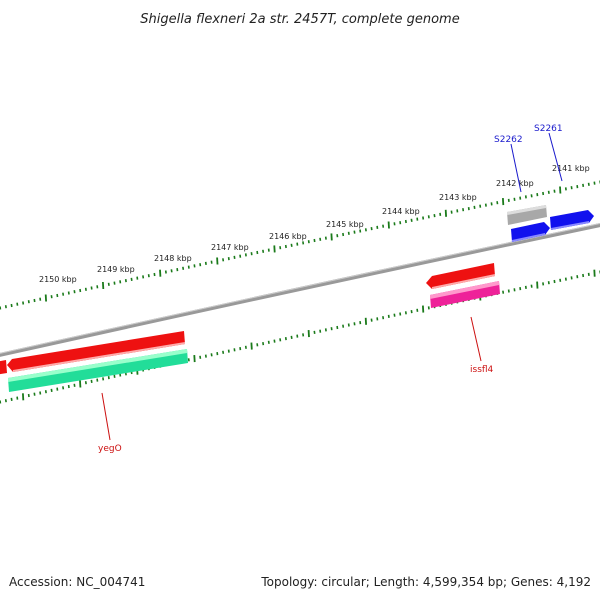 The height and width of the screenshot is (600, 600). Describe the element at coordinates (458, 197) in the screenshot. I see `tick-label-2143: 2143 kbp` at that location.